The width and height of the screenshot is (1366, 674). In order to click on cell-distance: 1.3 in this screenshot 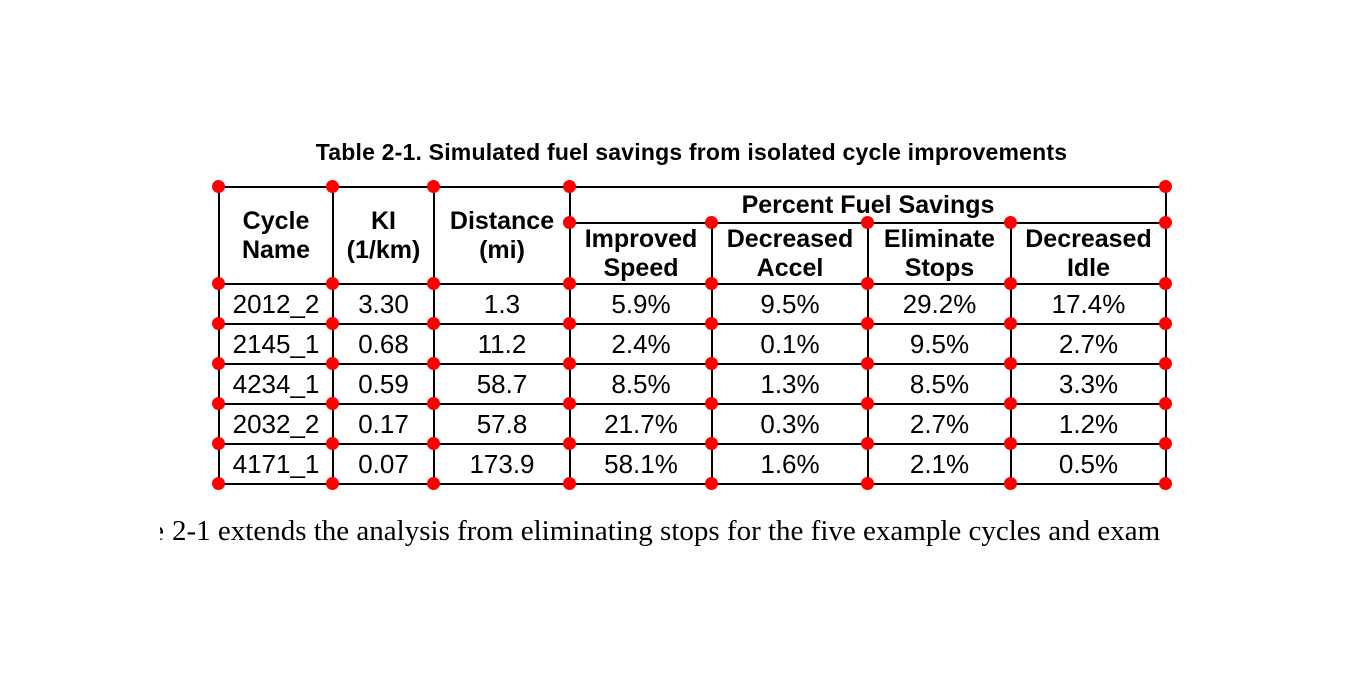, I will do `click(502, 304)`.